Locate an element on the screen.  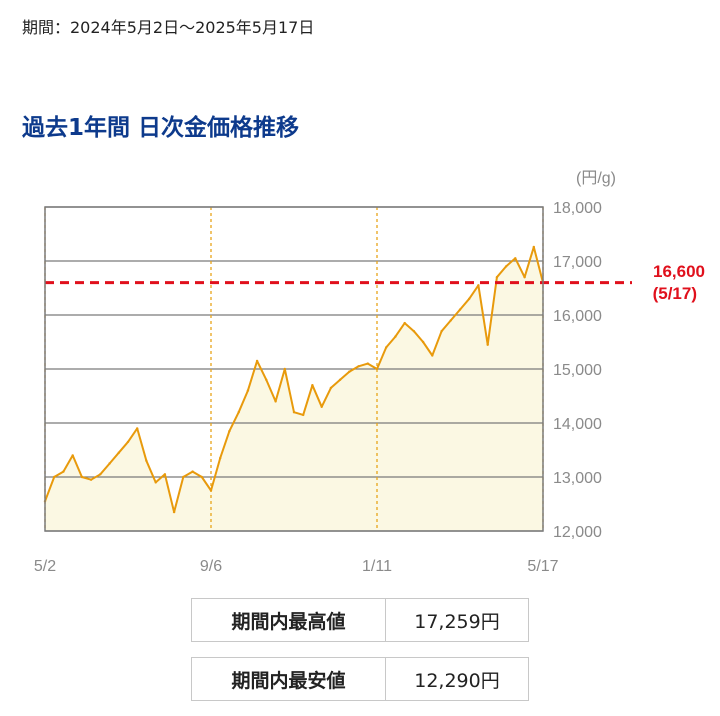
x-tick-label: 5/17 is located at coordinates (542, 566).